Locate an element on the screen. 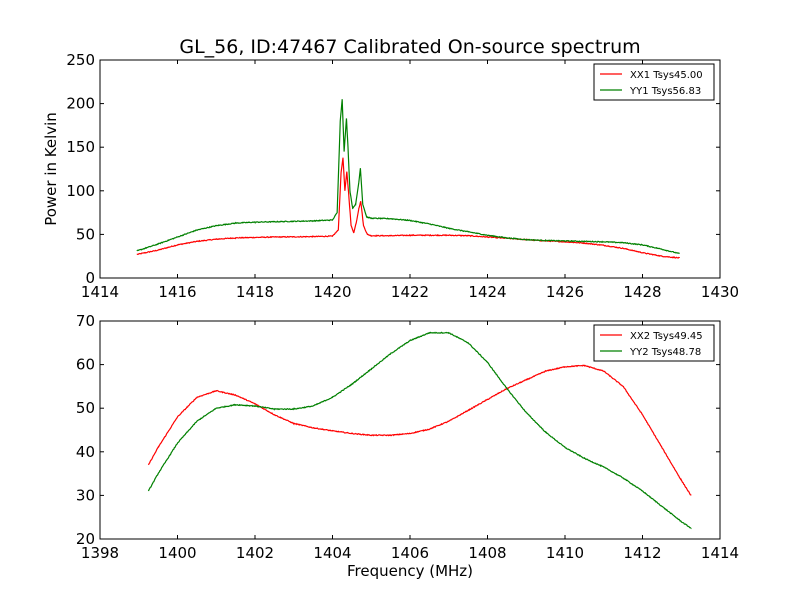  y-tick-label: 30 is located at coordinates (85, 495).